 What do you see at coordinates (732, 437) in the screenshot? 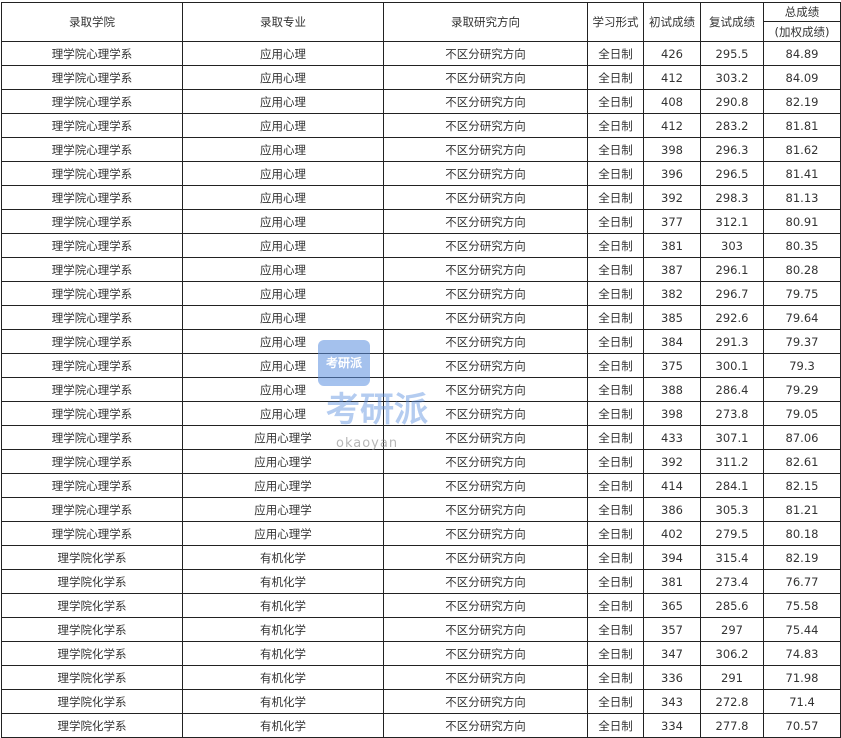
I see `cell-retest: 307.1` at bounding box center [732, 437].